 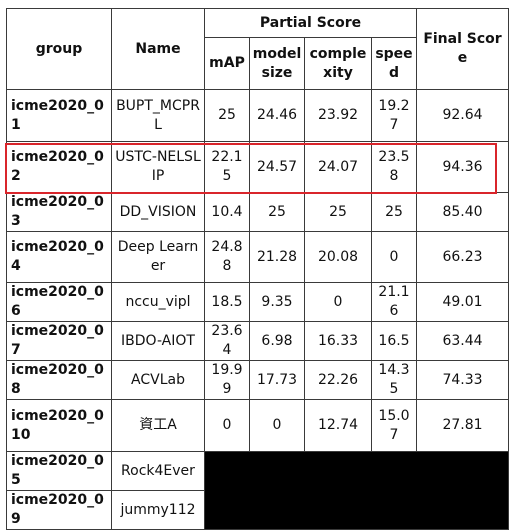 I want to click on cell-name: nccu_vipl, so click(x=158, y=302).